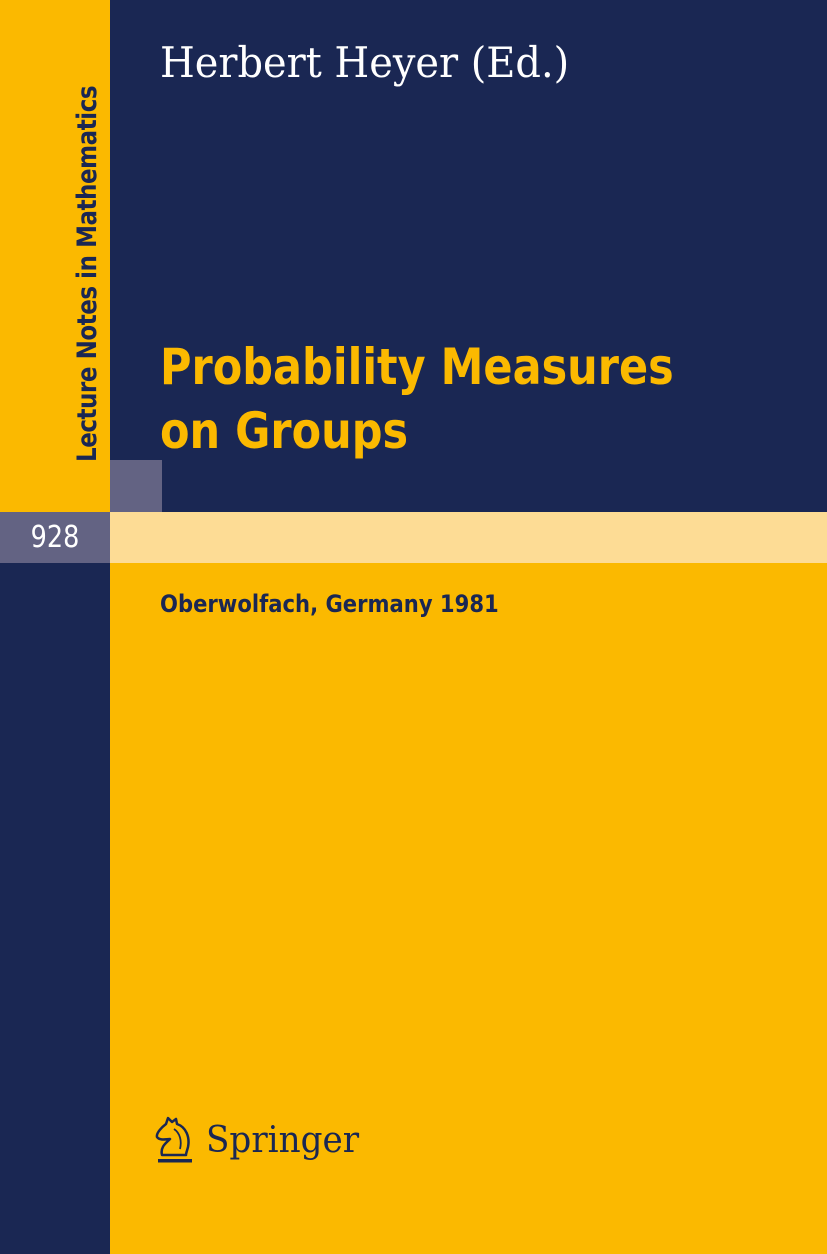 Image resolution: width=827 pixels, height=1254 pixels. Describe the element at coordinates (329, 604) in the screenshot. I see `conference-place: Oberwolfach, Germany 1981` at that location.